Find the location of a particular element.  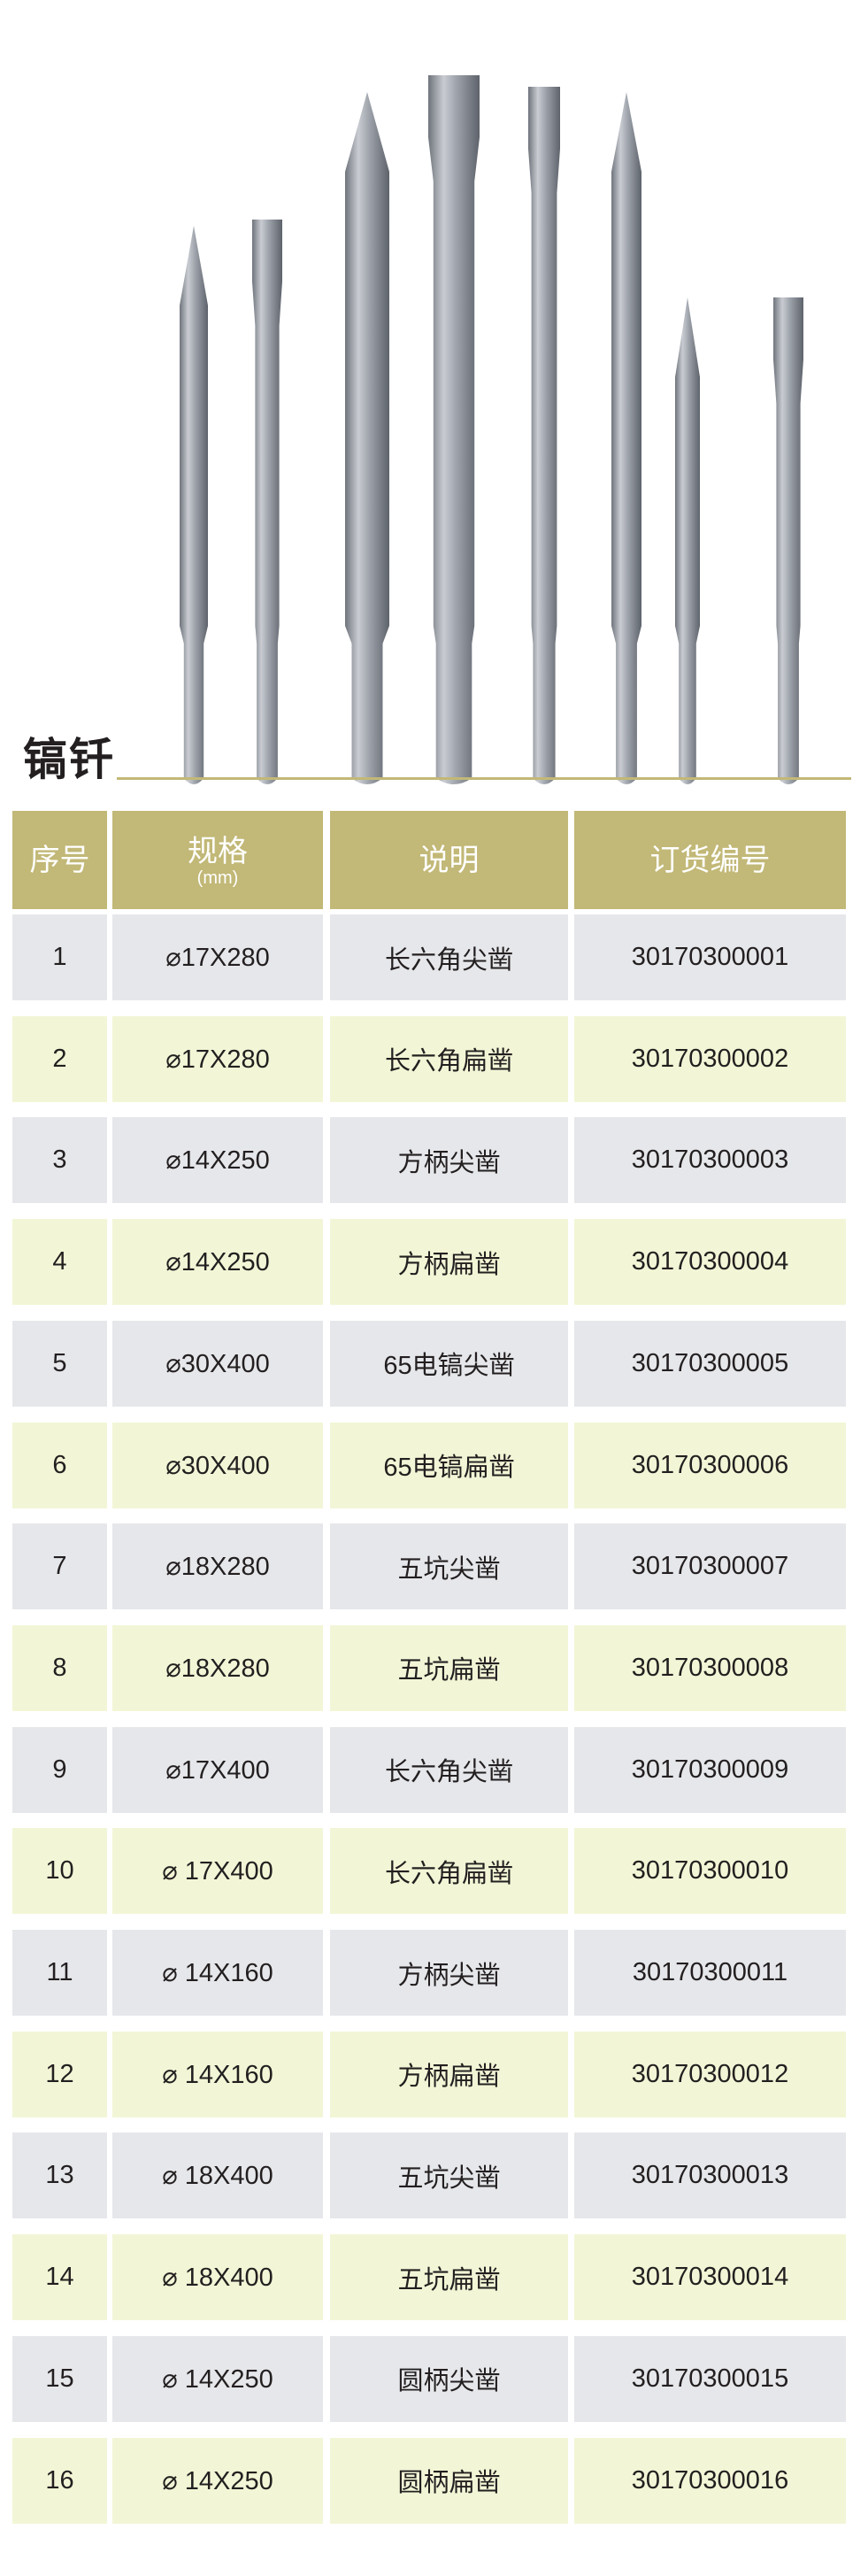

cell-no: 6 is located at coordinates (59, 1465).